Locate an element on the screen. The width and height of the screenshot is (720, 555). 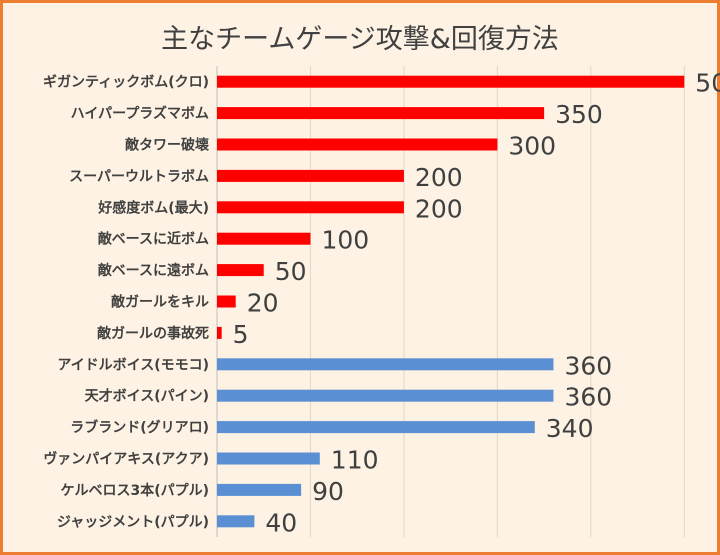
value-label: 50 is located at coordinates (291, 271).